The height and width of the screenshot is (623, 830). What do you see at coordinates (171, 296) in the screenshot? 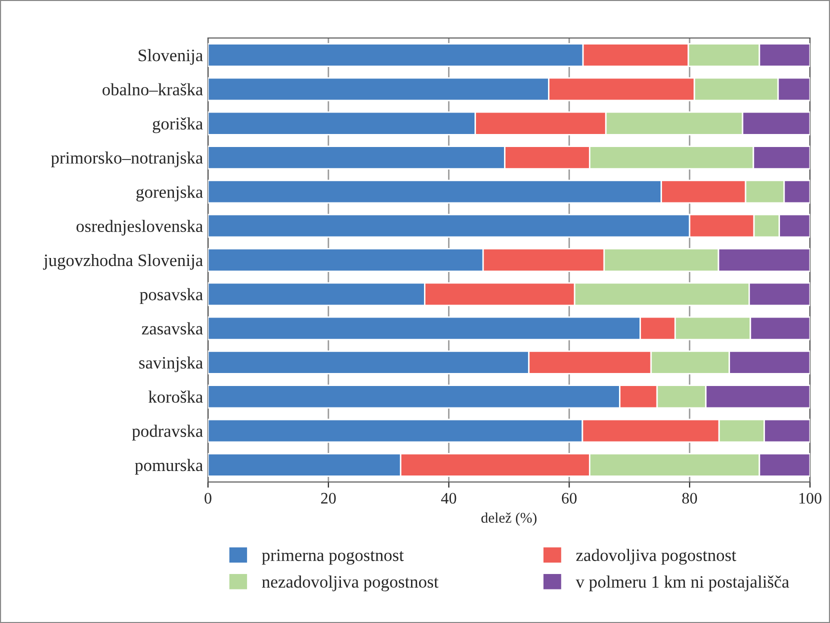
I see `y-tick-label: posavska` at bounding box center [171, 296].